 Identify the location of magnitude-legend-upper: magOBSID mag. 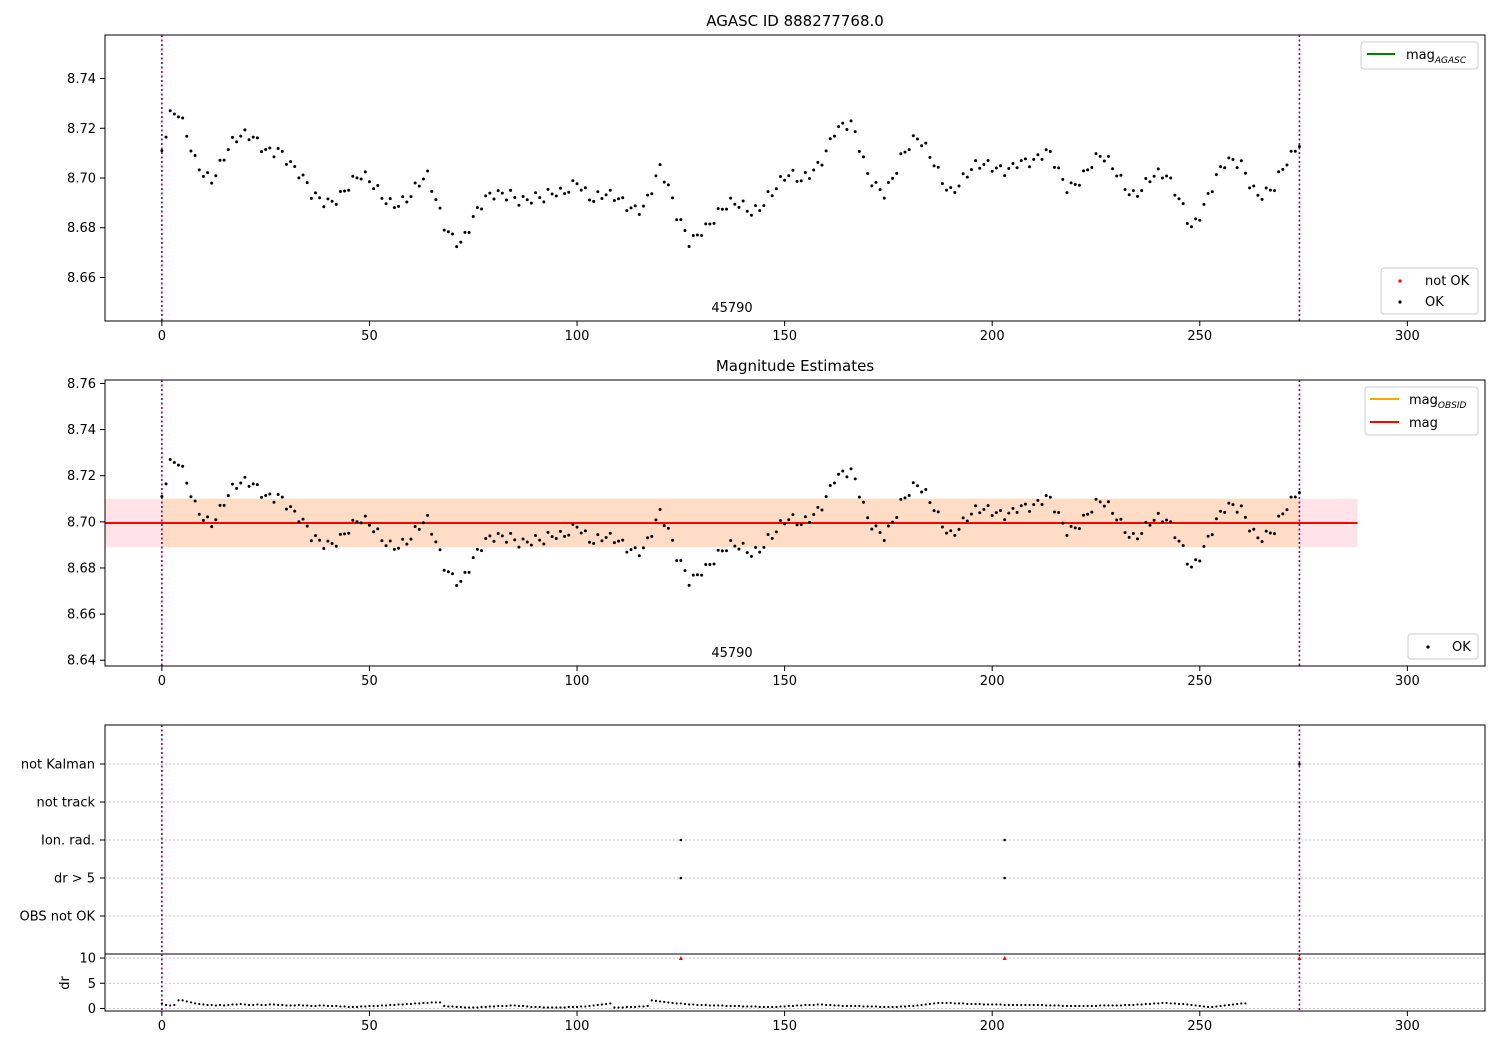
(1421, 411).